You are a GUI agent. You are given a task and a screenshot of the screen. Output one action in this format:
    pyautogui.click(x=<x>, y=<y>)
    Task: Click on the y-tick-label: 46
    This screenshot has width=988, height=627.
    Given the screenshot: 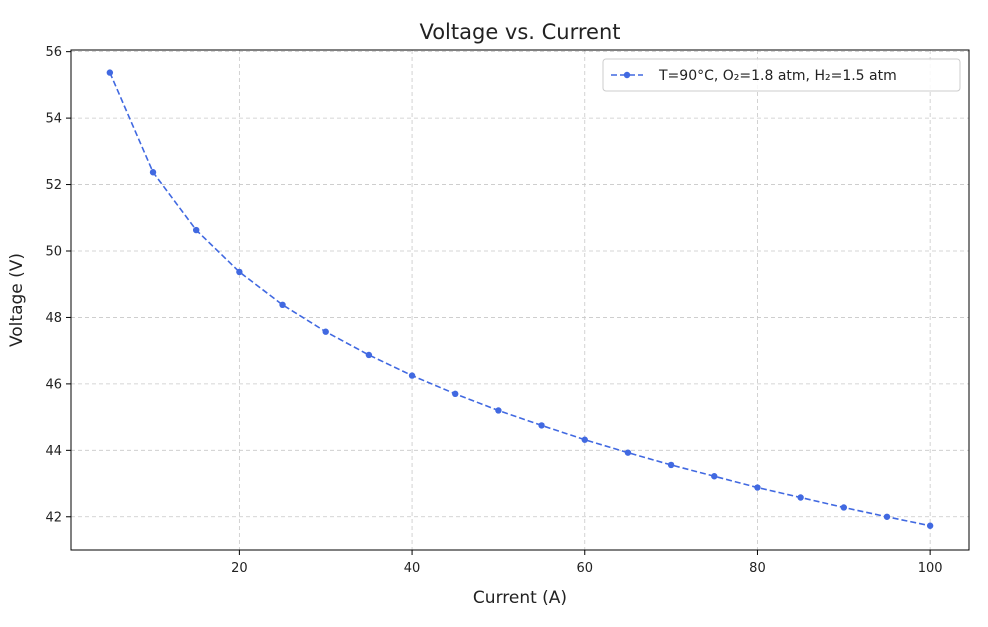 What is the action you would take?
    pyautogui.click(x=53, y=384)
    